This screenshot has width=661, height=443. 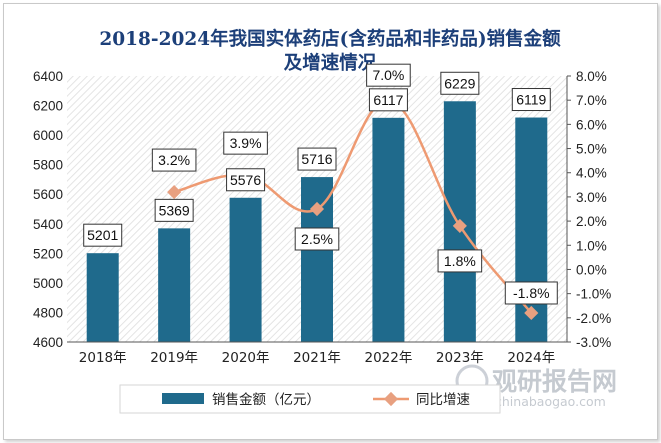 What do you see at coordinates (591, 124) in the screenshot?
I see `y-right-tick-label: 6.0%` at bounding box center [591, 124].